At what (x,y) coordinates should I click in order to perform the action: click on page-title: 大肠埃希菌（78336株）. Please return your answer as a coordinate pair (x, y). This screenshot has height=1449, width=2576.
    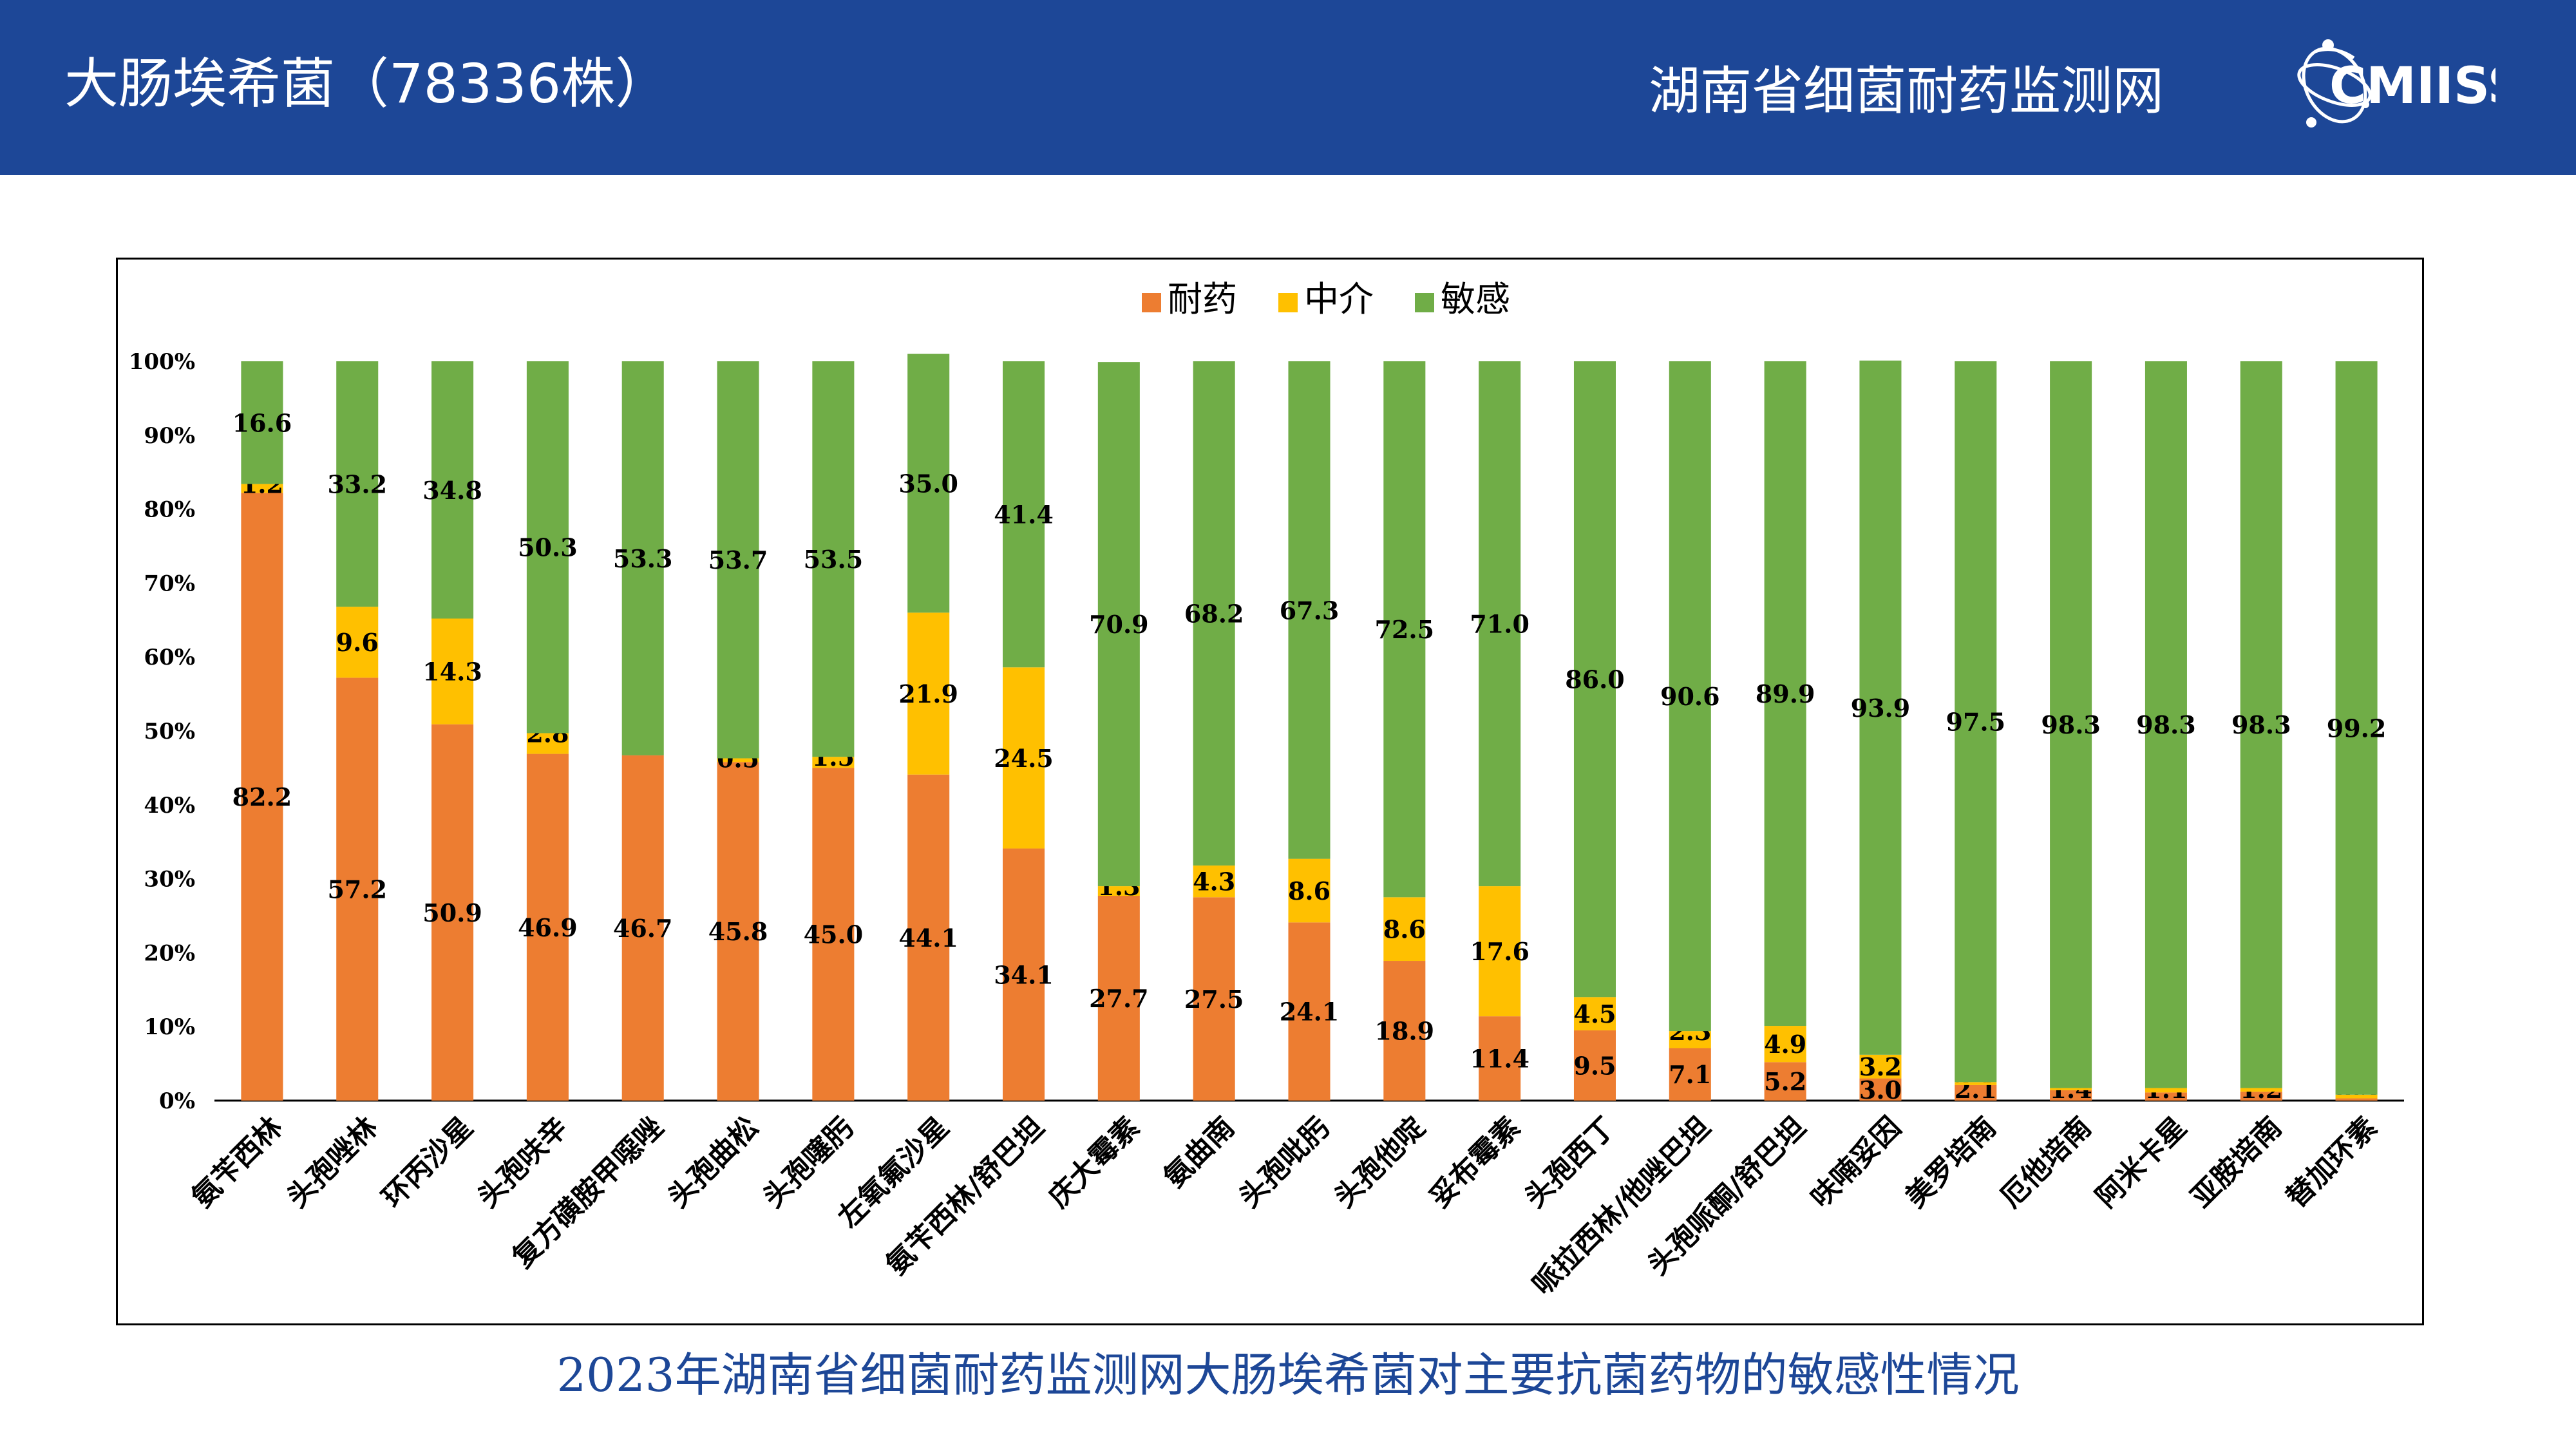
    Looking at the image, I should click on (367, 83).